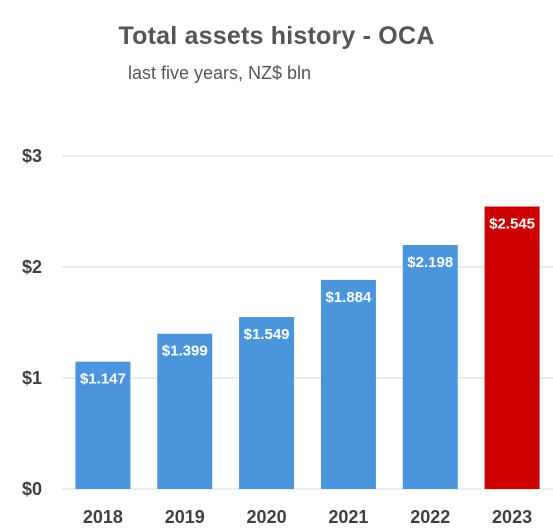 Image resolution: width=553 pixels, height=532 pixels. What do you see at coordinates (348, 297) in the screenshot?
I see `data-label-2021: $1.884` at bounding box center [348, 297].